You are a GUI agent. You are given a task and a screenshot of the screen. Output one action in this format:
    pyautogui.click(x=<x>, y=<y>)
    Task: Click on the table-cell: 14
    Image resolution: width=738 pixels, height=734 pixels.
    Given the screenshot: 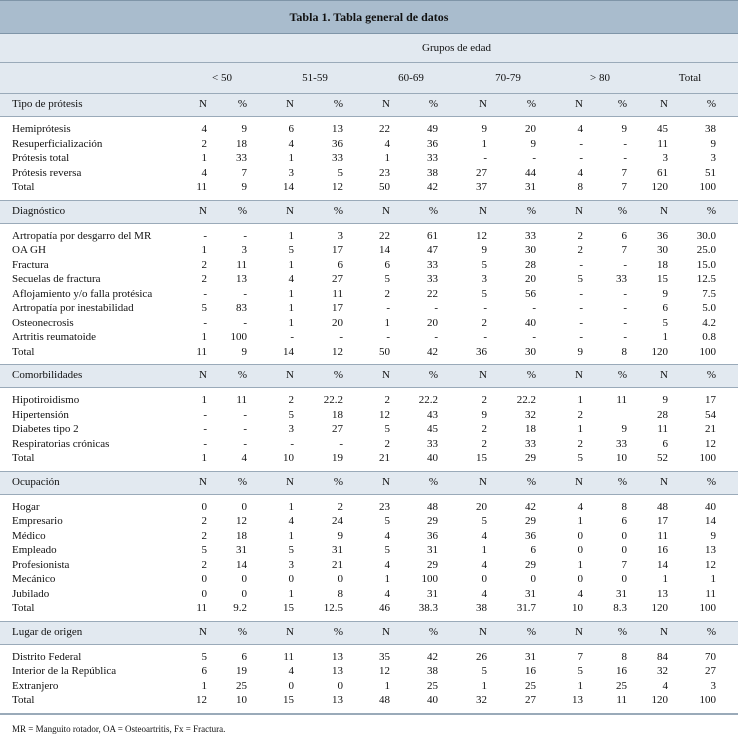 What is the action you would take?
    pyautogui.click(x=288, y=187)
    